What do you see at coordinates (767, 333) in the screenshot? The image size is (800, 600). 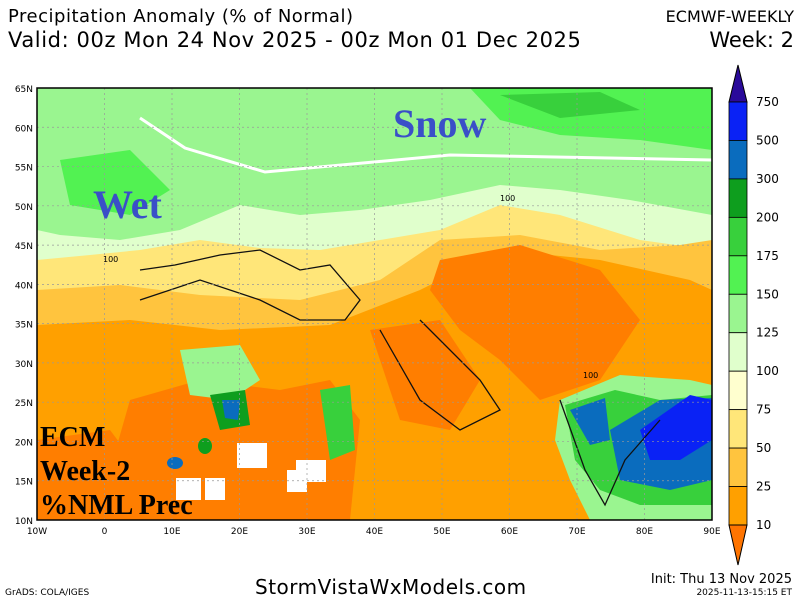 I see `colorbar-label: 125` at bounding box center [767, 333].